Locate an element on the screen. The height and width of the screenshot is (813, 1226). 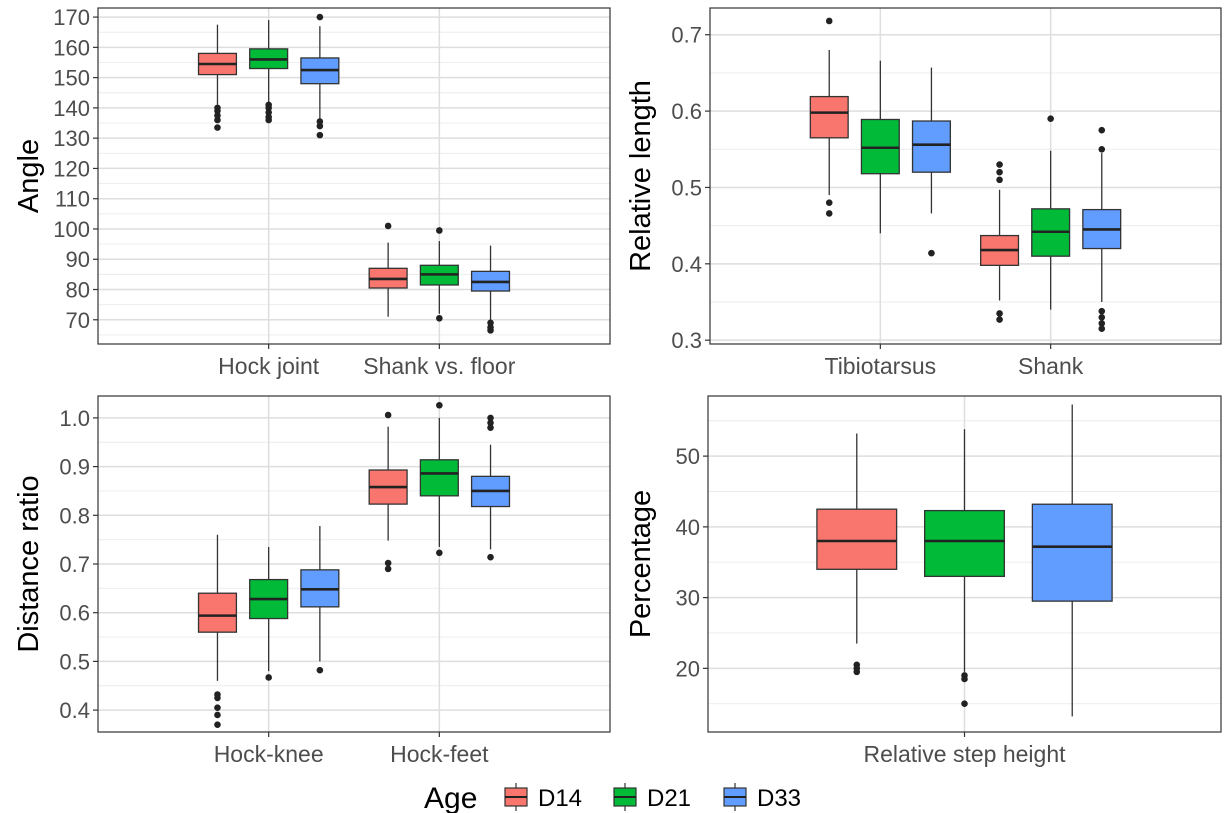
box-d33-shank is located at coordinates (1102, 229).